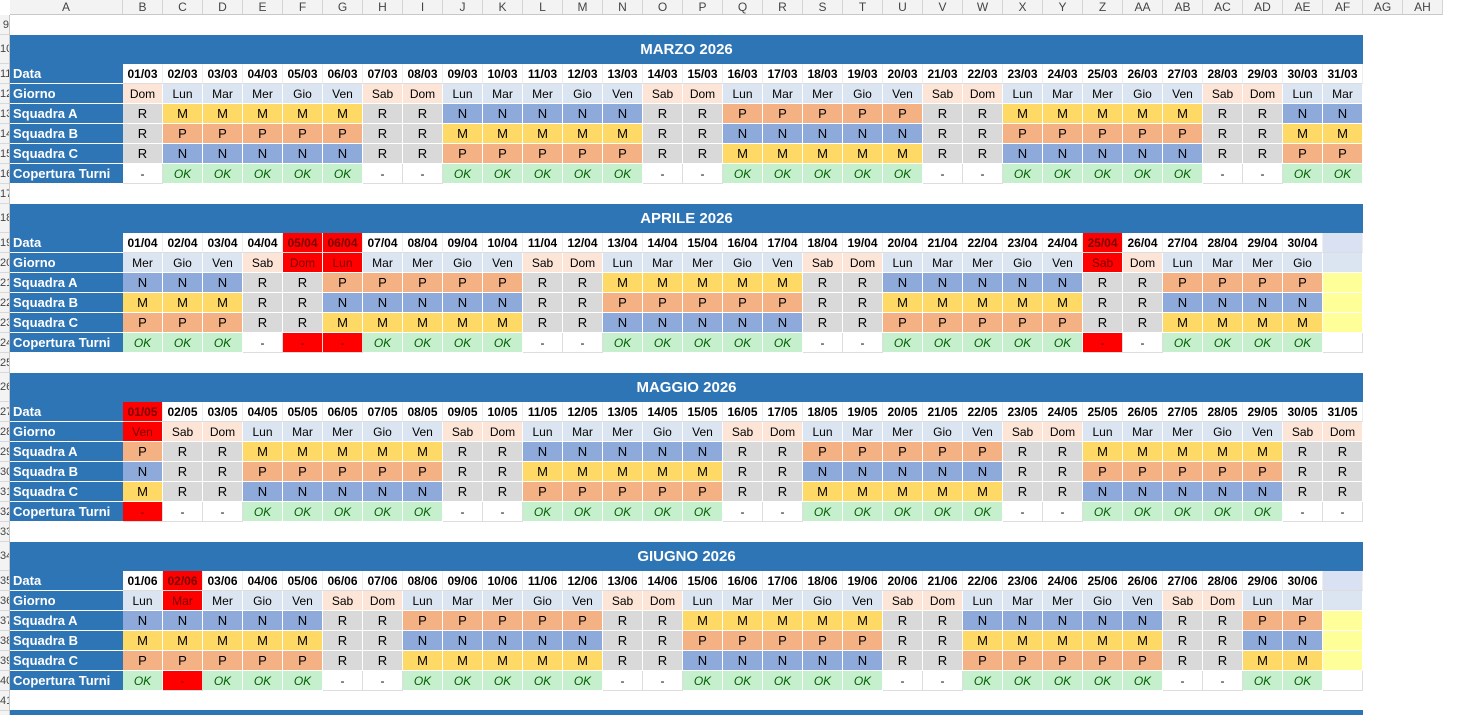 Image resolution: width=1458 pixels, height=715 pixels. I want to click on weekday-cell: Dom, so click(1143, 263).